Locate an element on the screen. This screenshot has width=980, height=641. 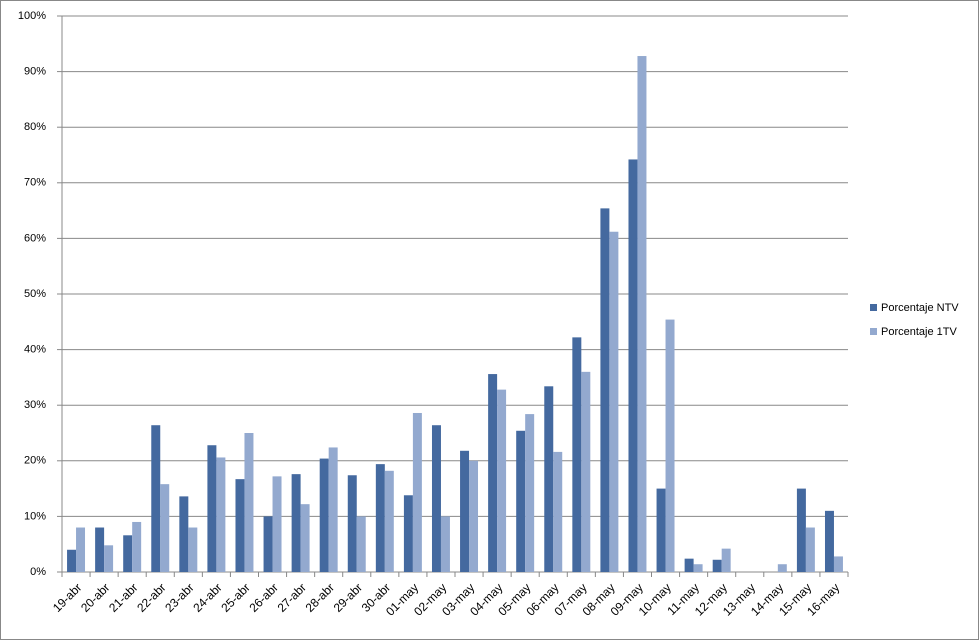
y-tick-label: 10% is located at coordinates (35, 516).